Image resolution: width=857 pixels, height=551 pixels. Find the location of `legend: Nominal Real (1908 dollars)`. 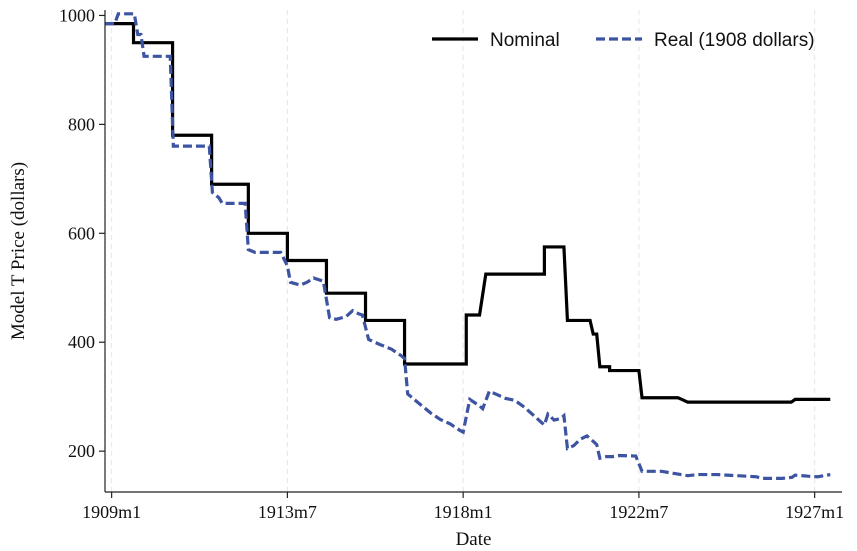

legend: Nominal Real (1908 dollars) is located at coordinates (623, 40).